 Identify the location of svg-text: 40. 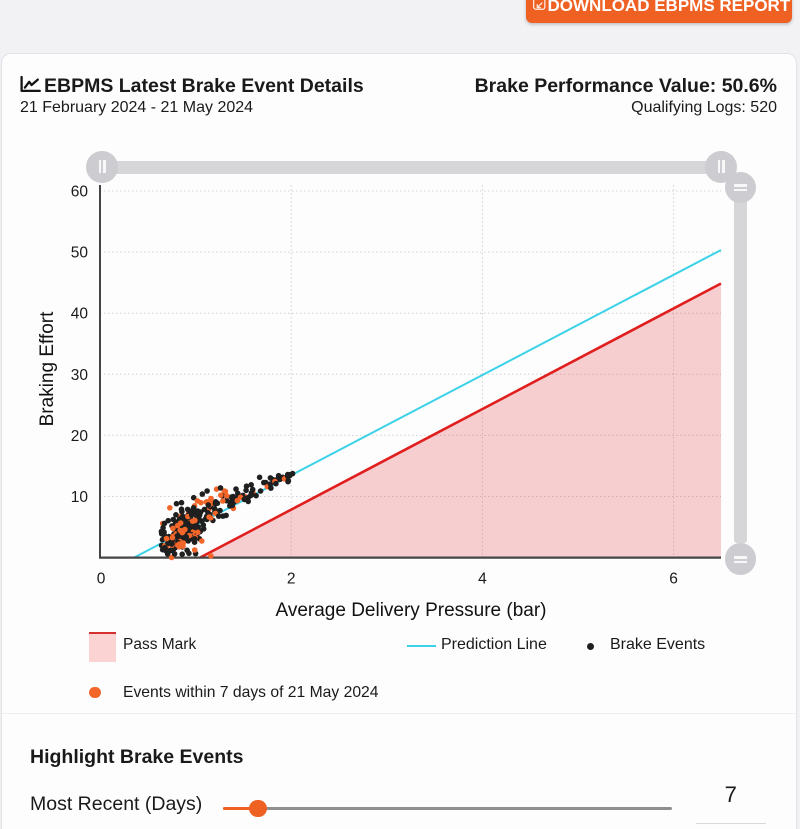
(80, 314).